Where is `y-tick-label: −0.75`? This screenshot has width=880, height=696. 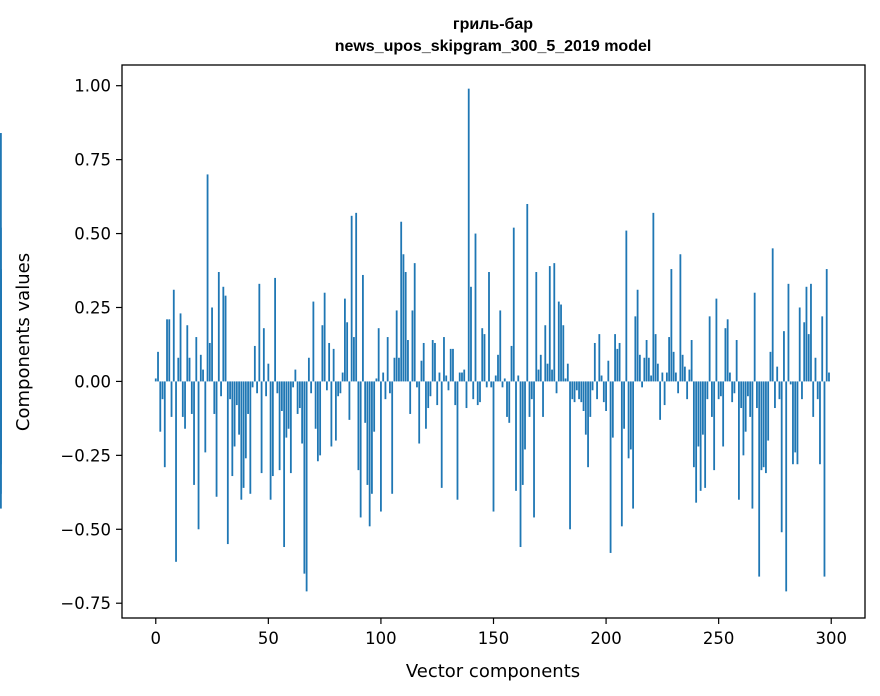
y-tick-label: −0.75 is located at coordinates (85, 603).